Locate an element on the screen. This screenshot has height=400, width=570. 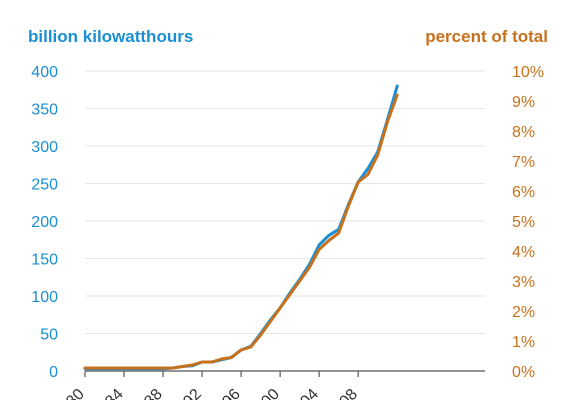
x-tick-label: 08 is located at coordinates (348, 393).